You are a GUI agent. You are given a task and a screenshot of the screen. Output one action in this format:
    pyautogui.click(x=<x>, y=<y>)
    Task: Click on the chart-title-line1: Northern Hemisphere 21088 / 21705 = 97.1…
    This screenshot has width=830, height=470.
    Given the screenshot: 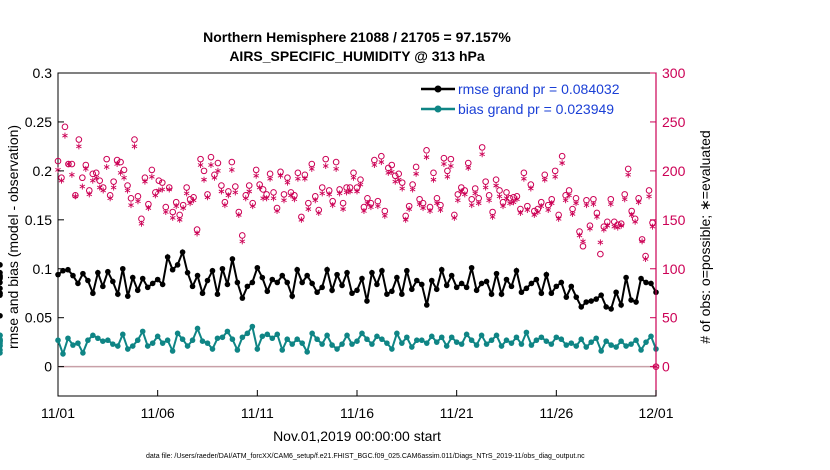 What is the action you would take?
    pyautogui.click(x=357, y=37)
    